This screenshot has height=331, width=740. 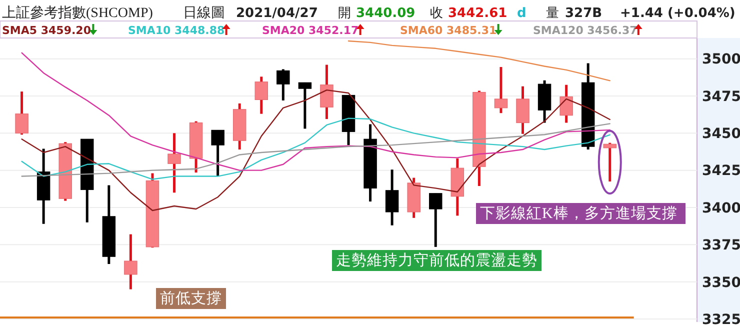 I want to click on text: SMA5 3459.20, so click(x=47, y=30).